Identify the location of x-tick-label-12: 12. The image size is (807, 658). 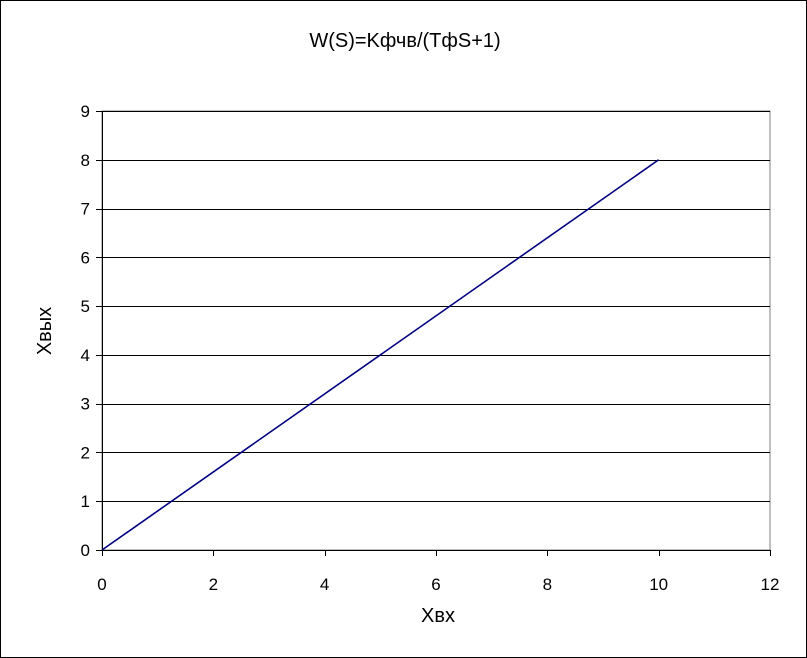
(770, 584).